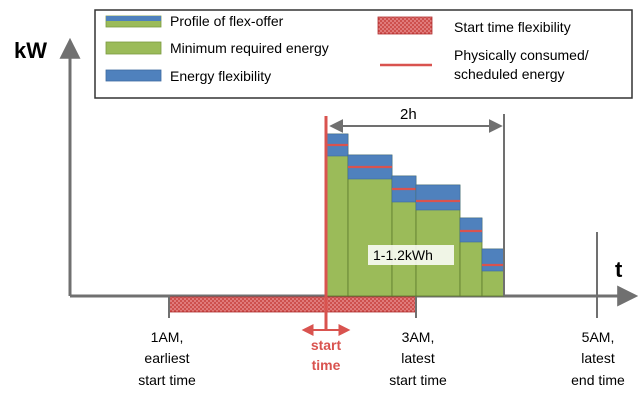  What do you see at coordinates (405, 25) in the screenshot?
I see `legend-swatch-start-flex` at bounding box center [405, 25].